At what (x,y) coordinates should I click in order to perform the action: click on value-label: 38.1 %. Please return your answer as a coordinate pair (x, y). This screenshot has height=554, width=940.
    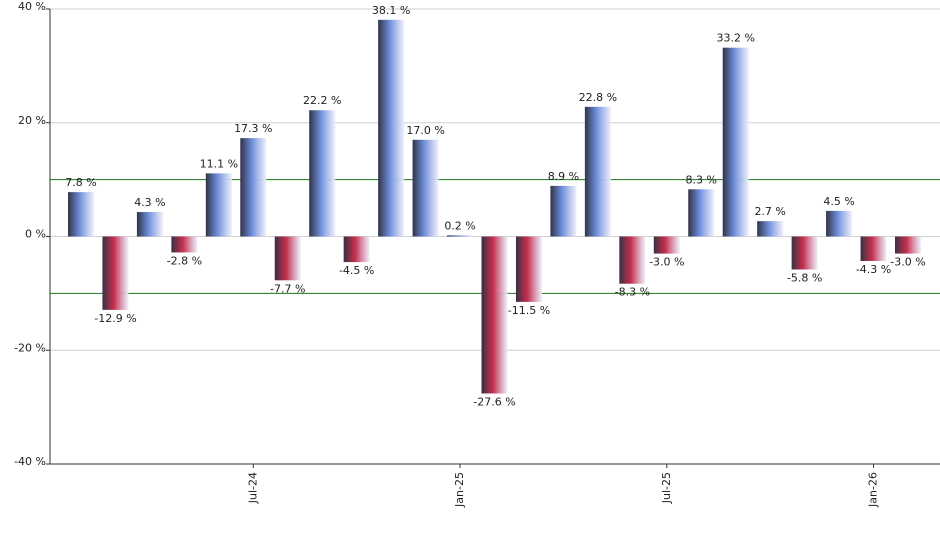
    Looking at the image, I should click on (391, 10).